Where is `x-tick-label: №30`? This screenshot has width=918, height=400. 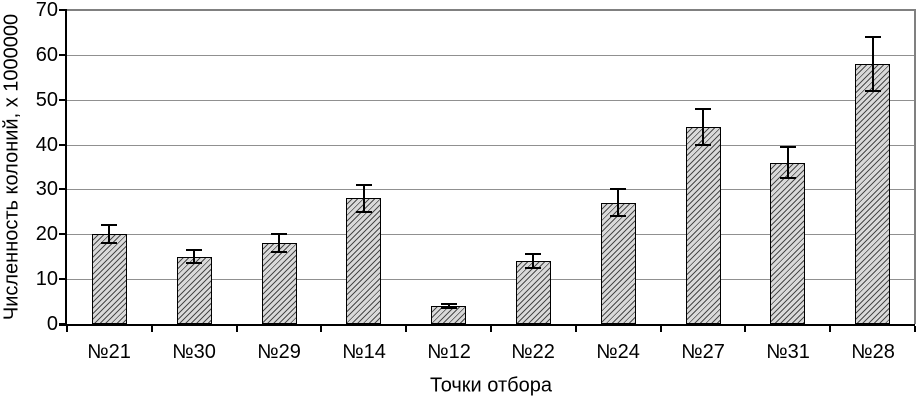 x-tick-label: №30 is located at coordinates (194, 352).